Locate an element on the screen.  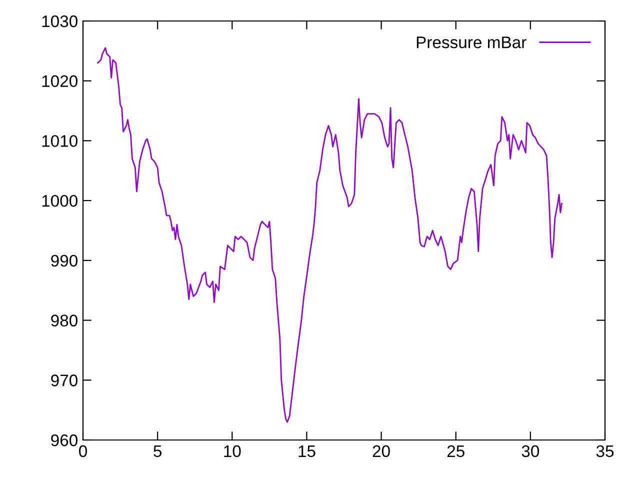
x-tick-label: 25 is located at coordinates (455, 451).